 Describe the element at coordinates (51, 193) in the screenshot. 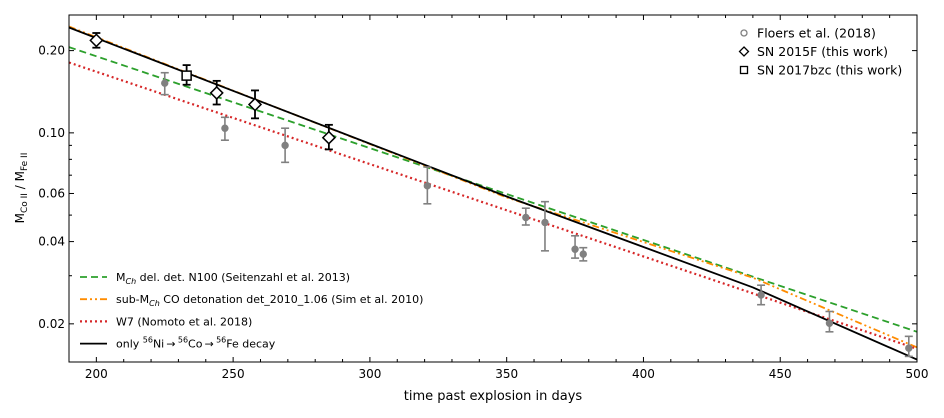

I see `y-tick-label: 0.06` at that location.